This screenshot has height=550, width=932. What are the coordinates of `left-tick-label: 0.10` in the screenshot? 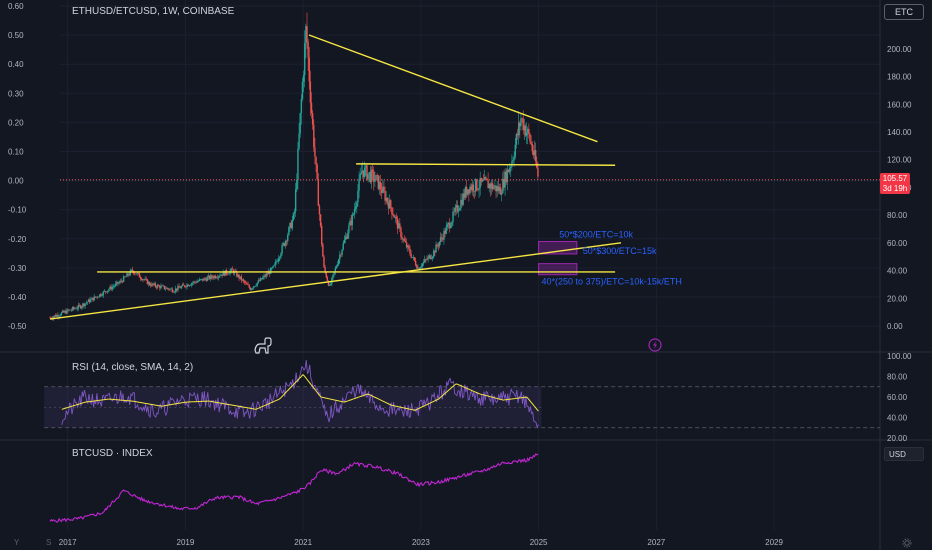 It's located at (16, 152).